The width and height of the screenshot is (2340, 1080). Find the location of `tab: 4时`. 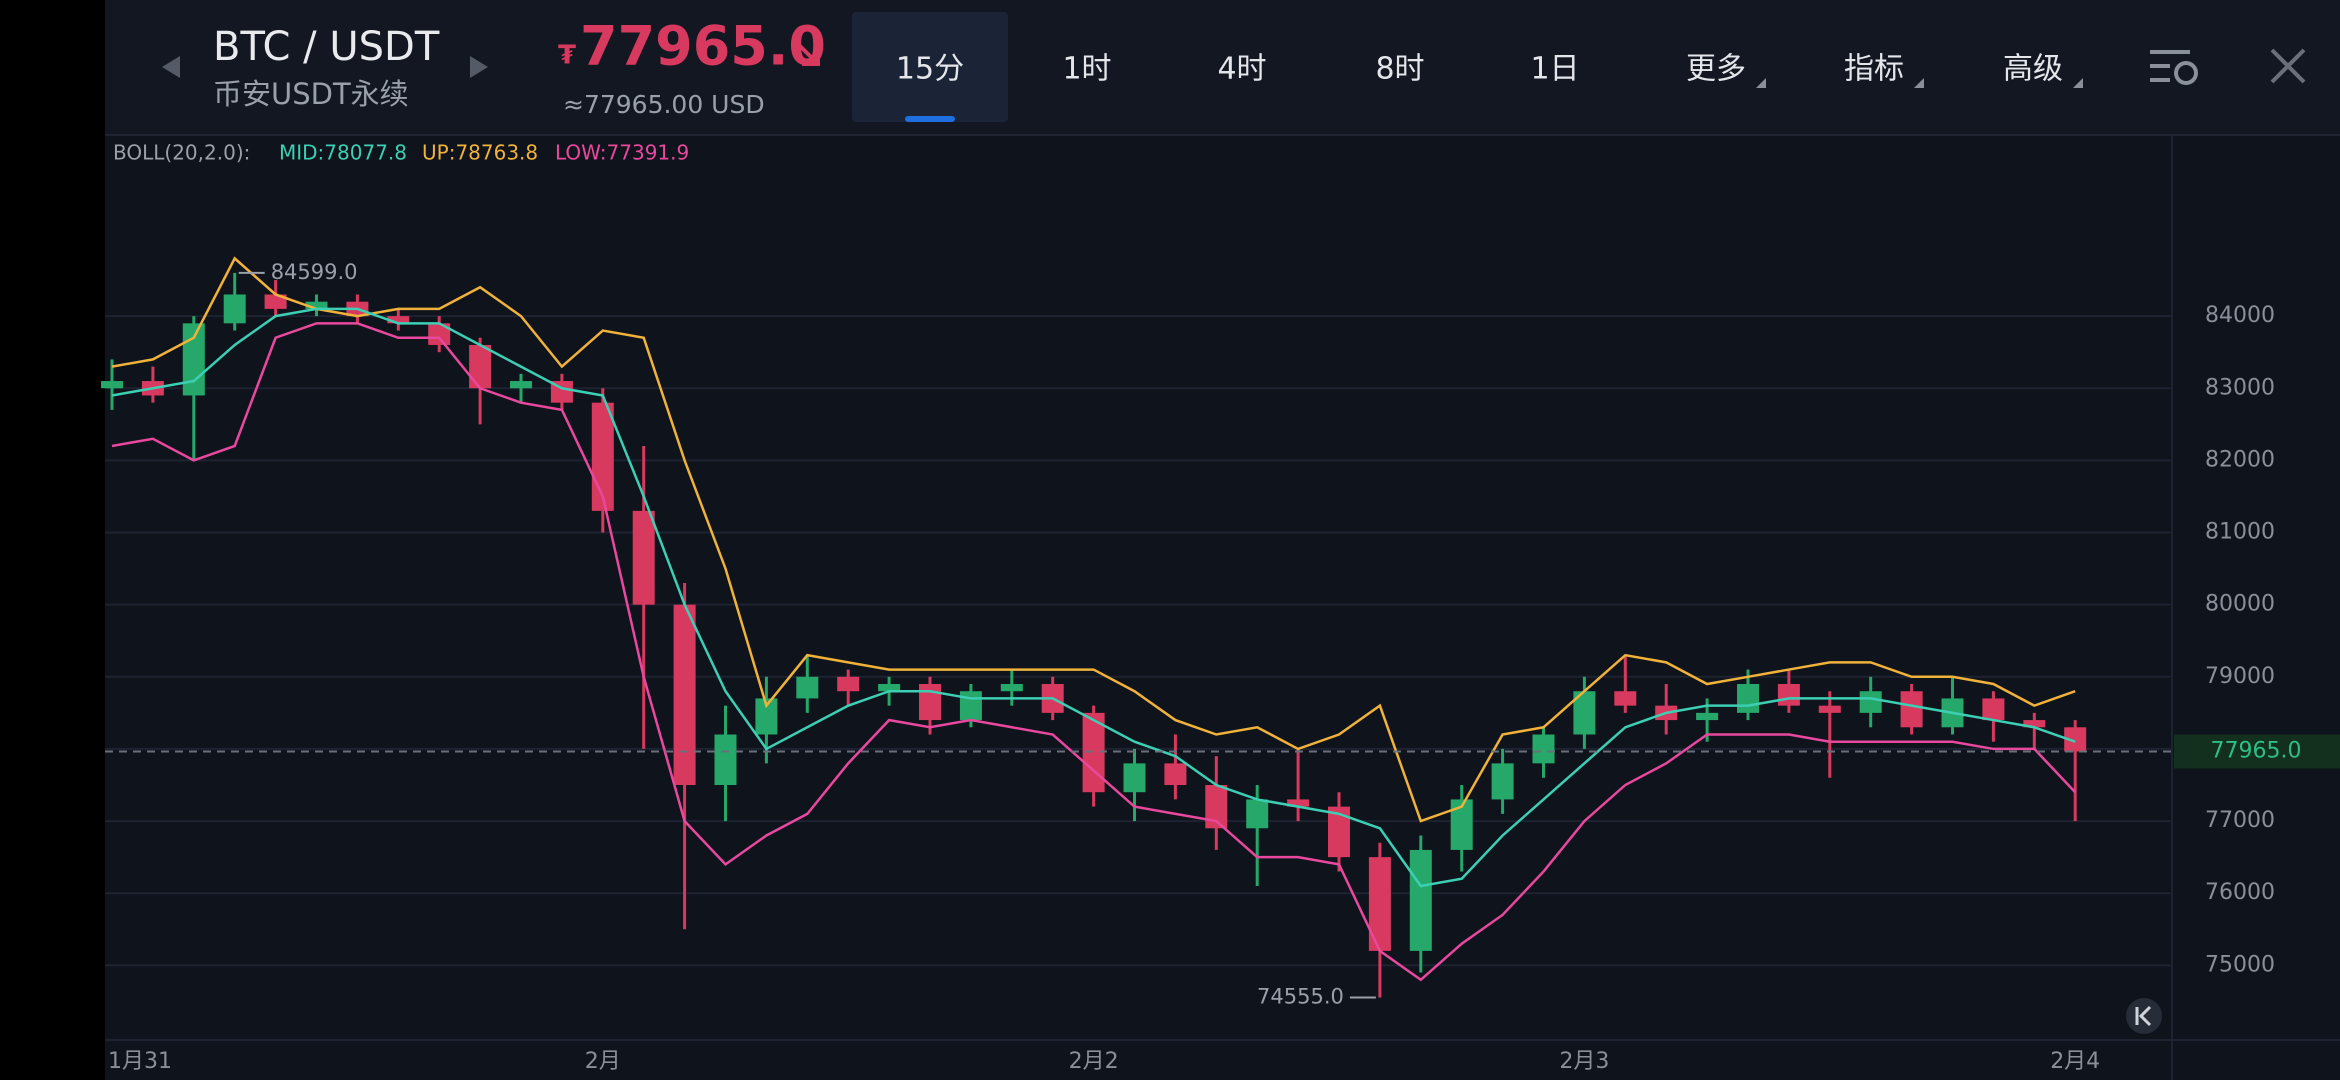

tab: 4时 is located at coordinates (1241, 69).